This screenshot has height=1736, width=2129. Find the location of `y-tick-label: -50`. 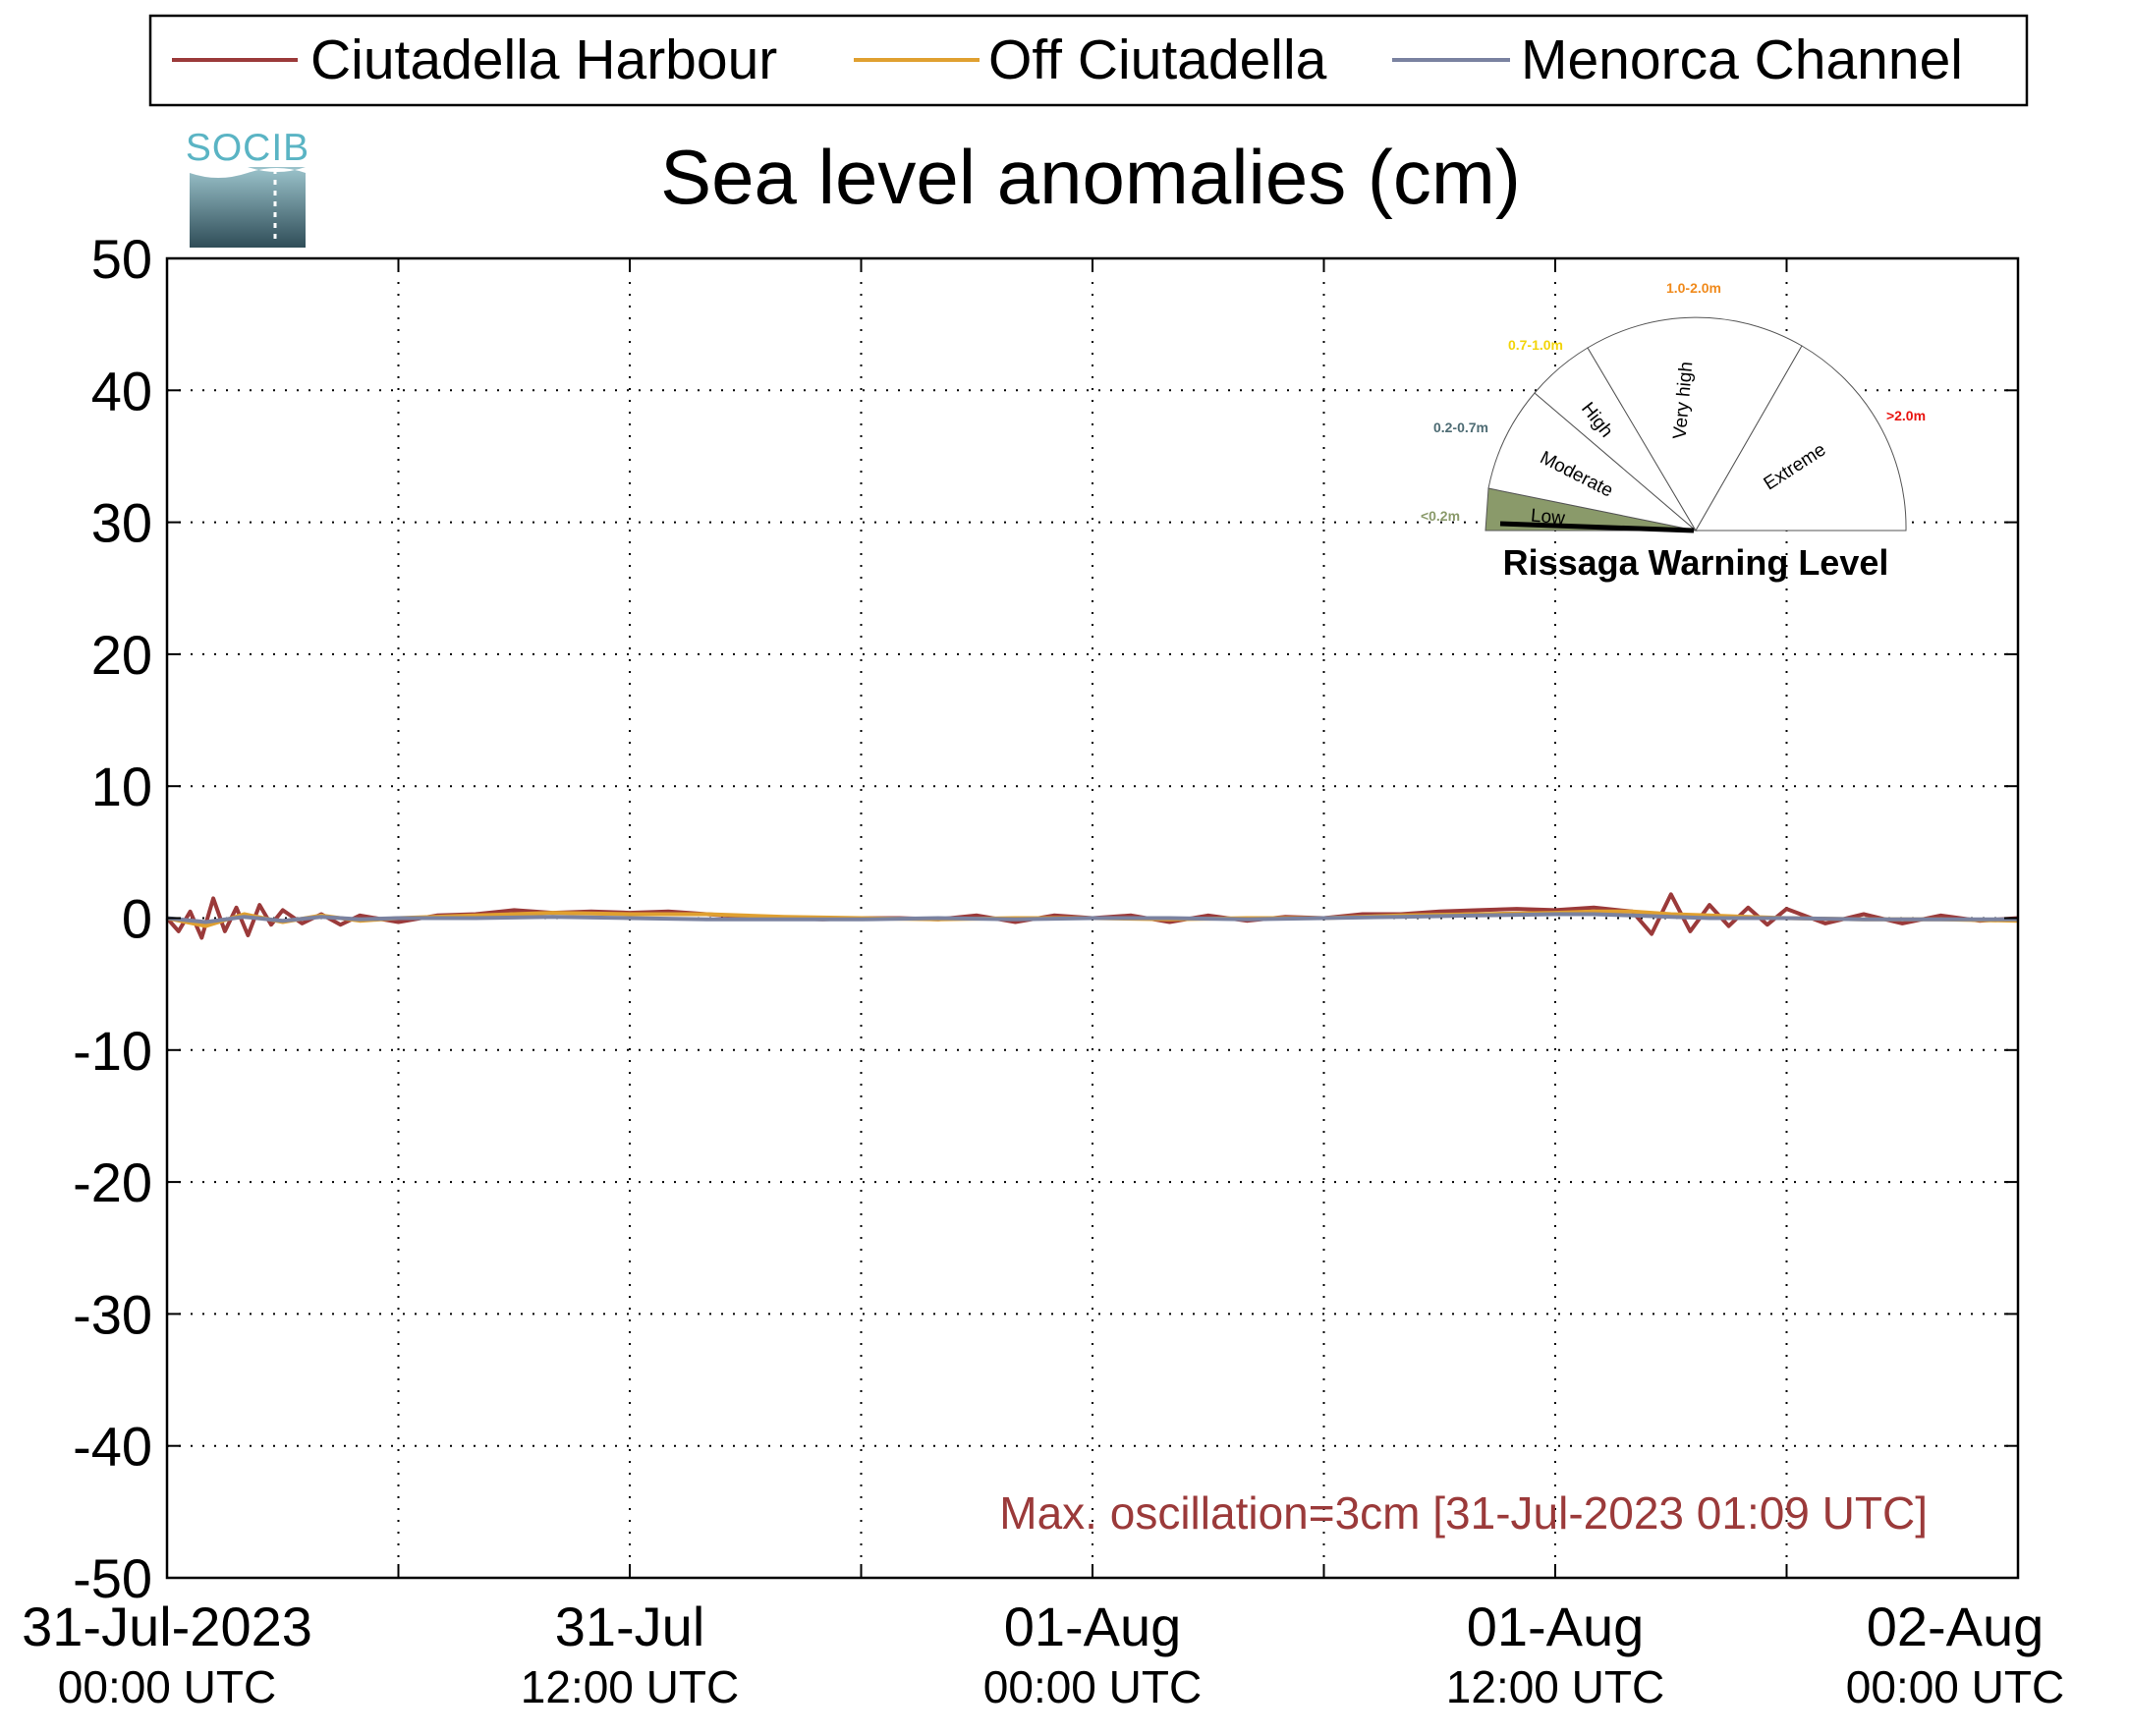

y-tick-label: -50 is located at coordinates (113, 1578).